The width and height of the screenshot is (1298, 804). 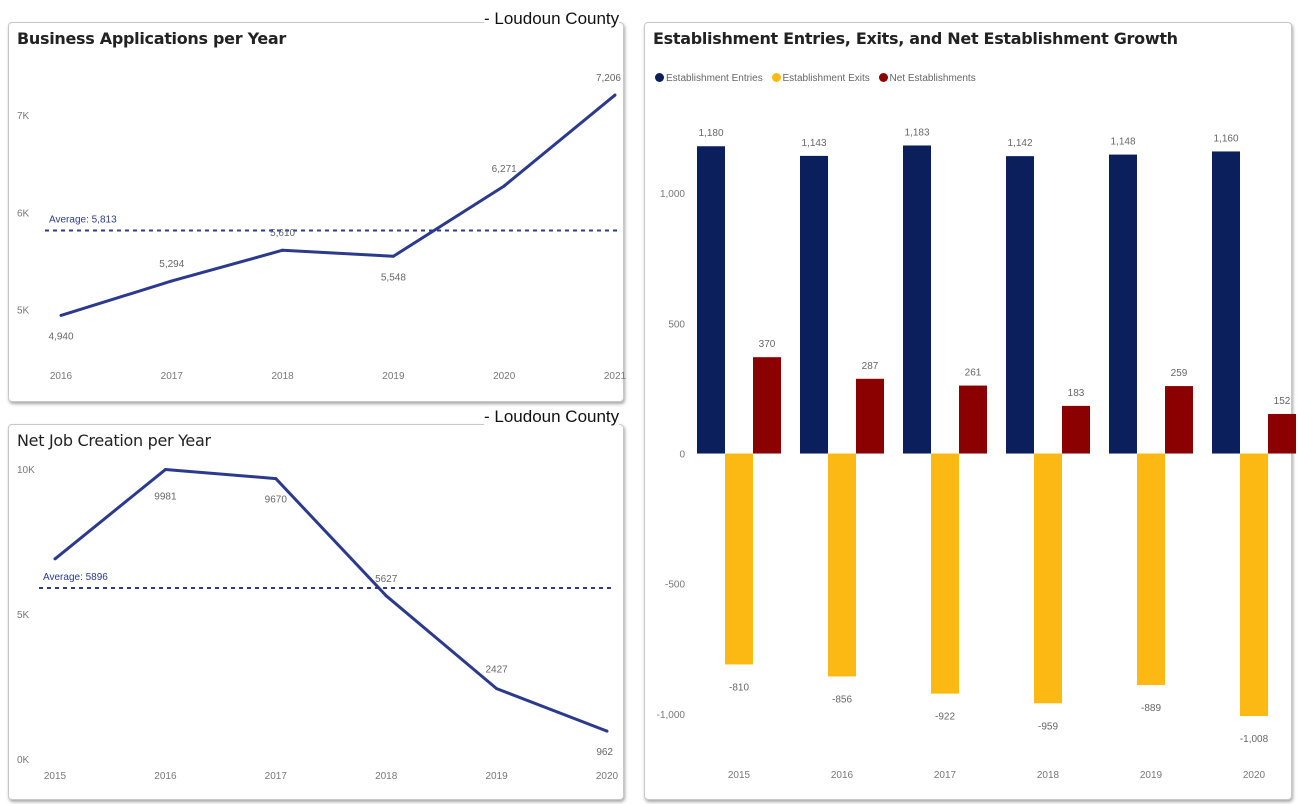 What do you see at coordinates (671, 715) in the screenshot?
I see `establishment-y-tick-0: -1,000` at bounding box center [671, 715].